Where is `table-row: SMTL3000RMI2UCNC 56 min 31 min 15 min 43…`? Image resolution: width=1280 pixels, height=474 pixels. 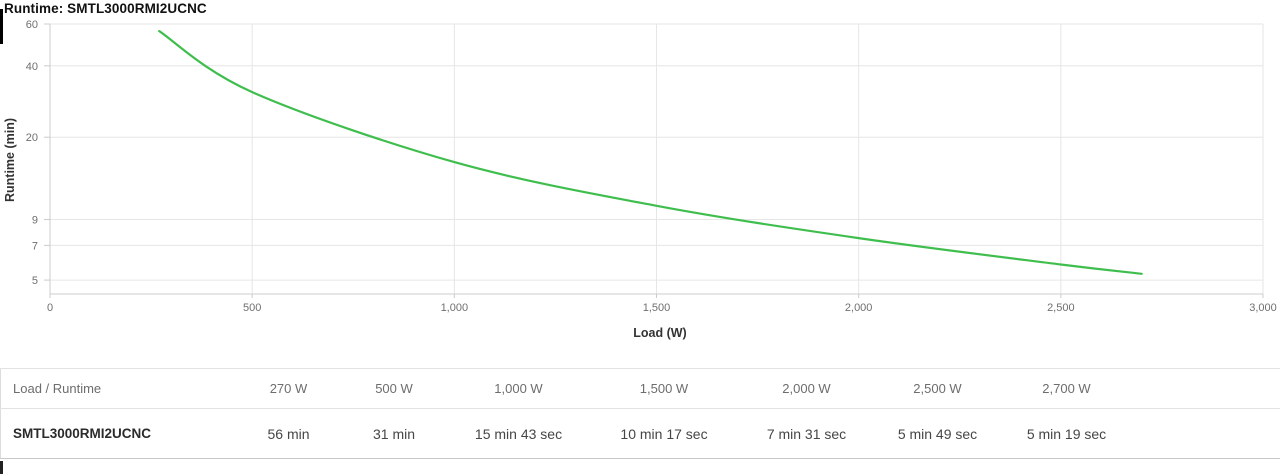
table-row: SMTL3000RMI2UCNC 56 min 31 min 15 min 43… is located at coordinates (640, 433).